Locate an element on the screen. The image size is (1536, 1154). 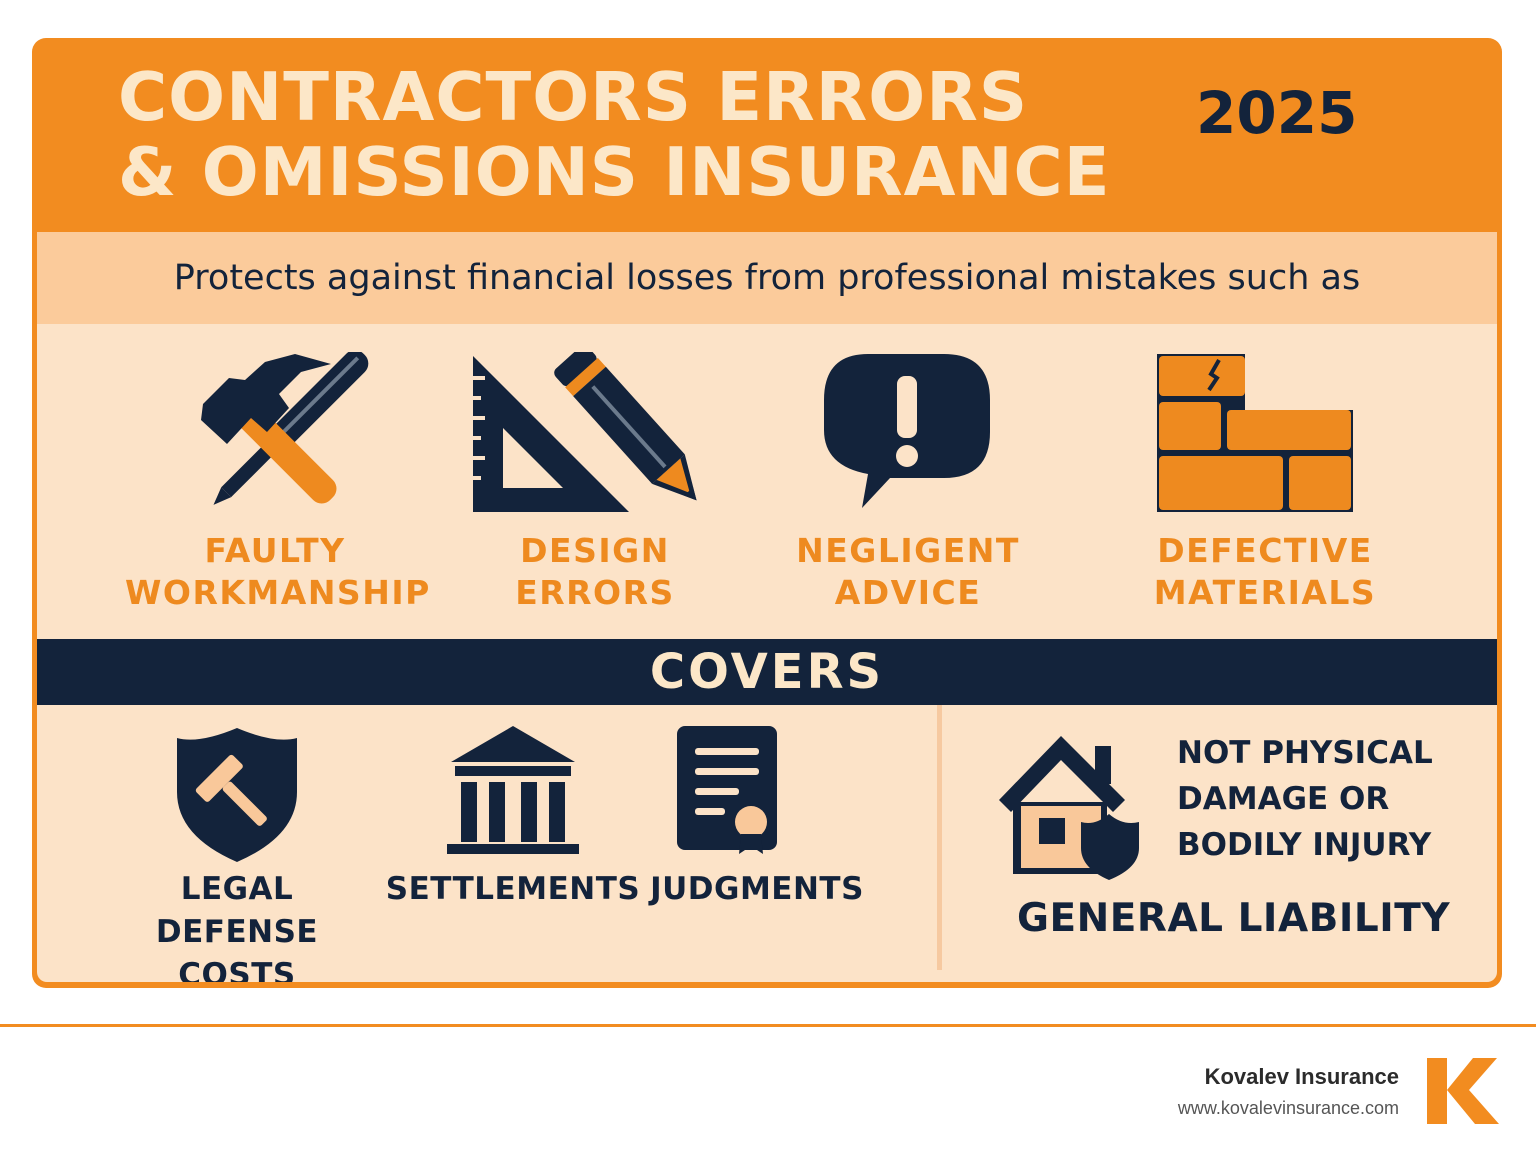
subtitle-band is located at coordinates (767, 278).